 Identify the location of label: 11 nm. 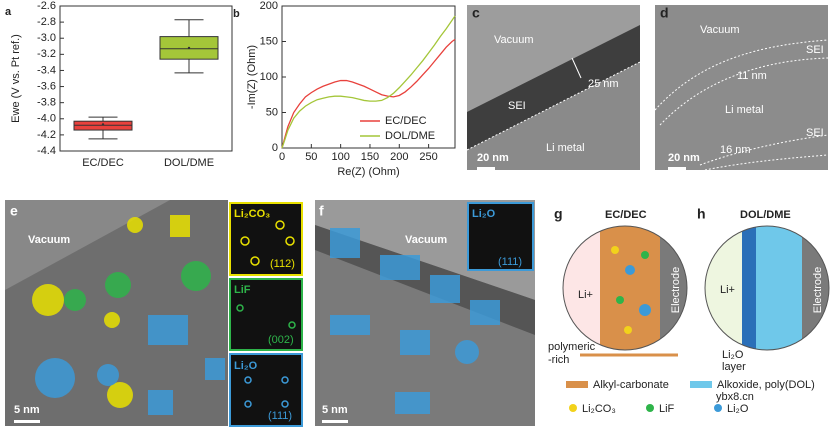
(752, 76).